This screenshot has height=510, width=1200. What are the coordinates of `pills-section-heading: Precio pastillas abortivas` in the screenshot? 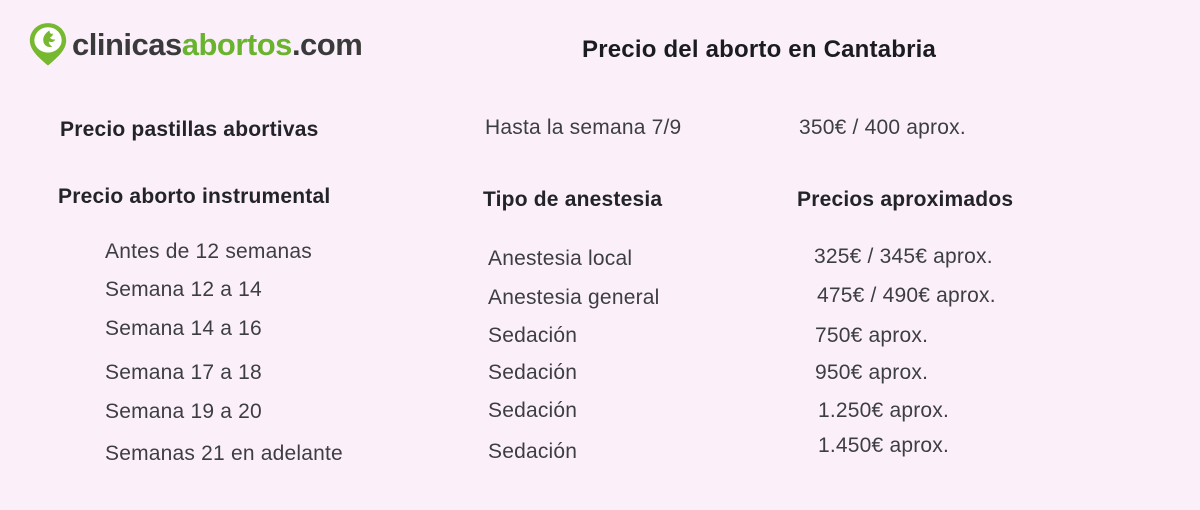 It's located at (189, 129).